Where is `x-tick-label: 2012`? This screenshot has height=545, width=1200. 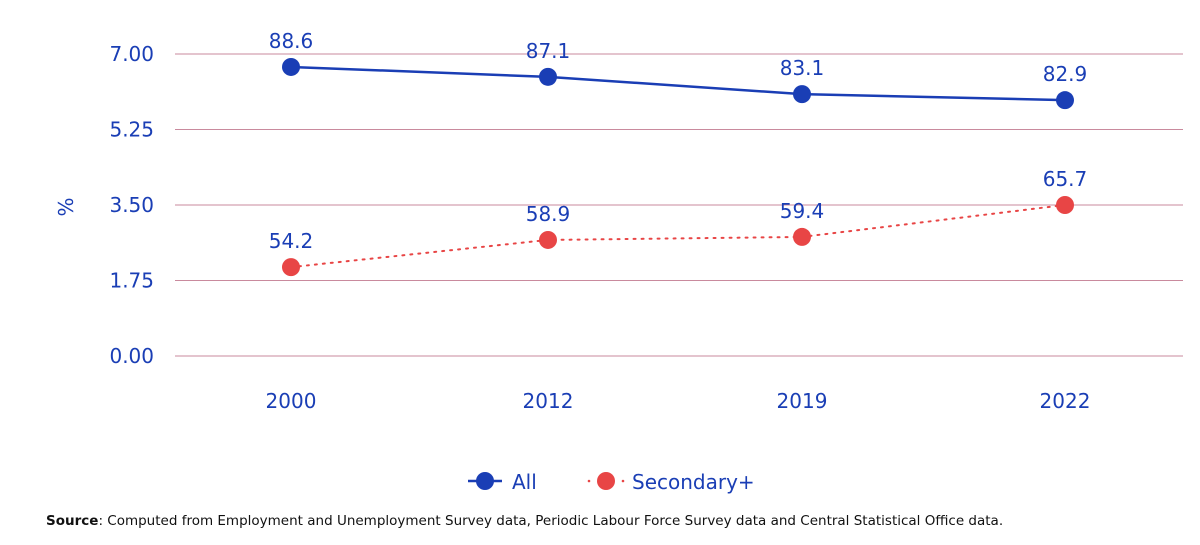 x-tick-label: 2012 is located at coordinates (548, 401).